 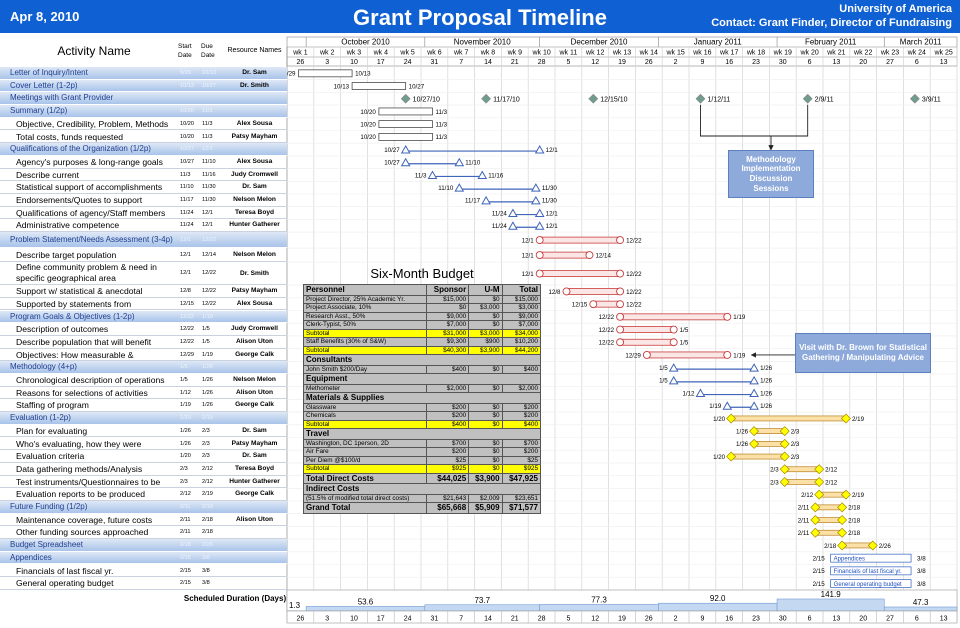 I want to click on activity-name: Supported by statements from, so click(x=74, y=303).